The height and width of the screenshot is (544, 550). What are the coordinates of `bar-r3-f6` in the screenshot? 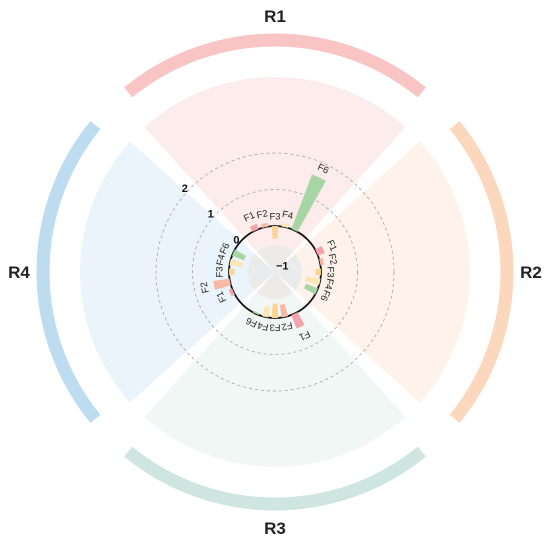 It's located at (256, 313).